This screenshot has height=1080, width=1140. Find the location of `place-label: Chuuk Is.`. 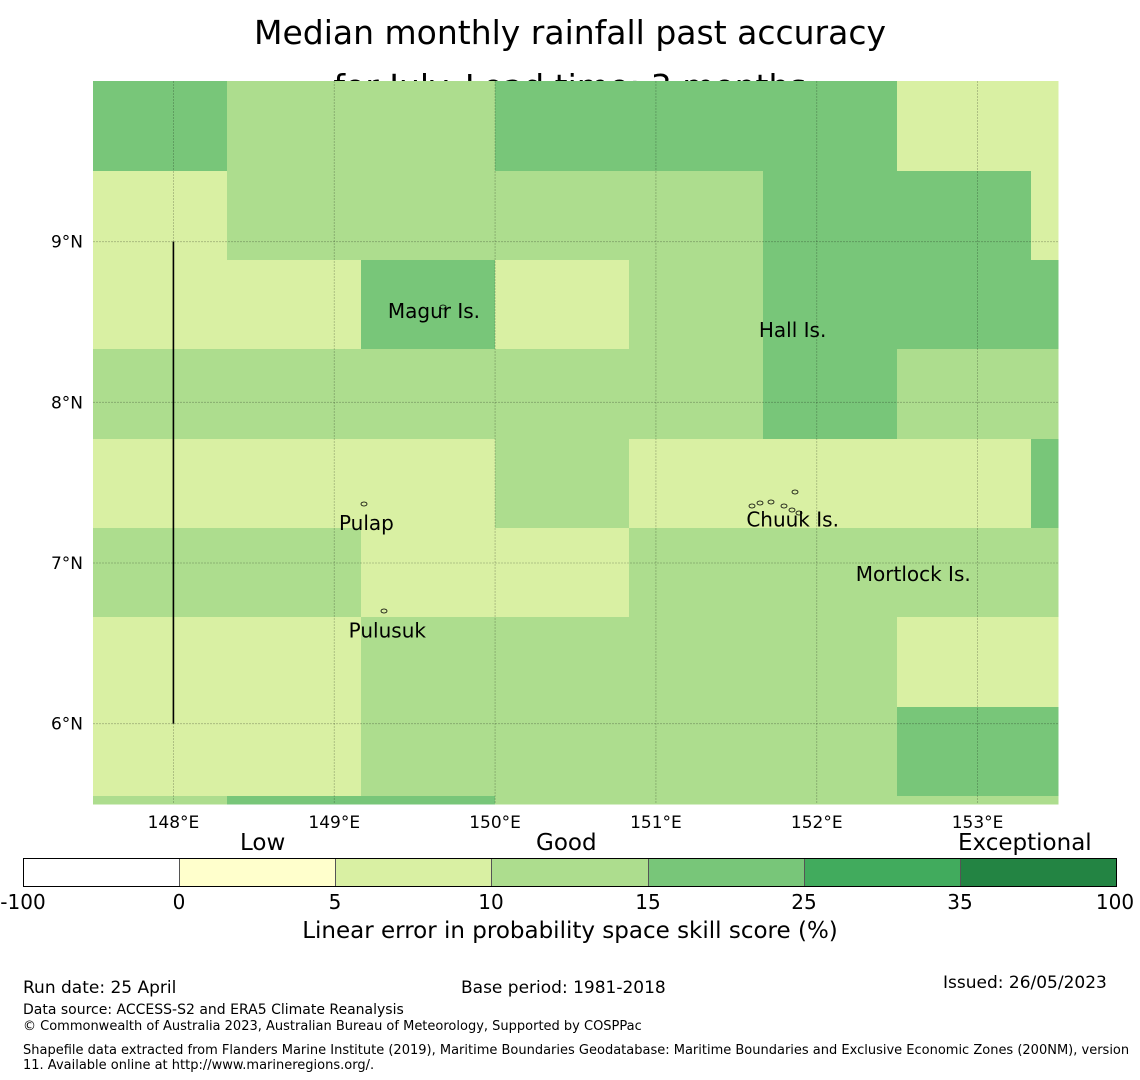

place-label: Chuuk Is. is located at coordinates (792, 520).